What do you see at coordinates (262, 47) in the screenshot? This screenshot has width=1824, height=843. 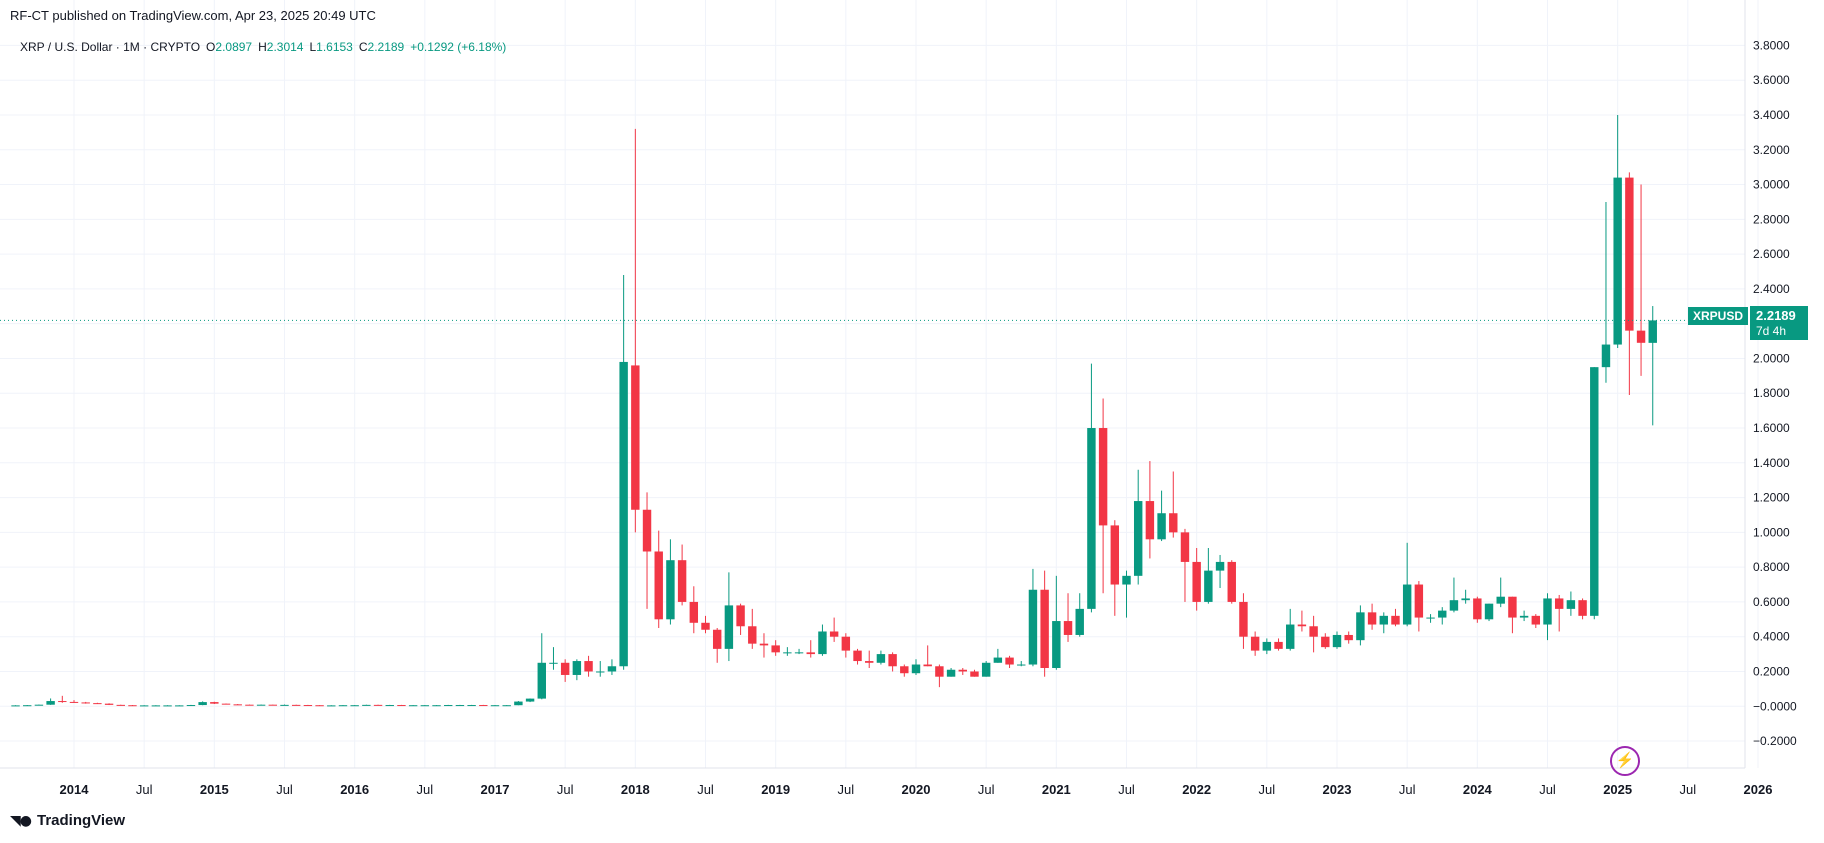 I see `legend-high-label: H` at bounding box center [262, 47].